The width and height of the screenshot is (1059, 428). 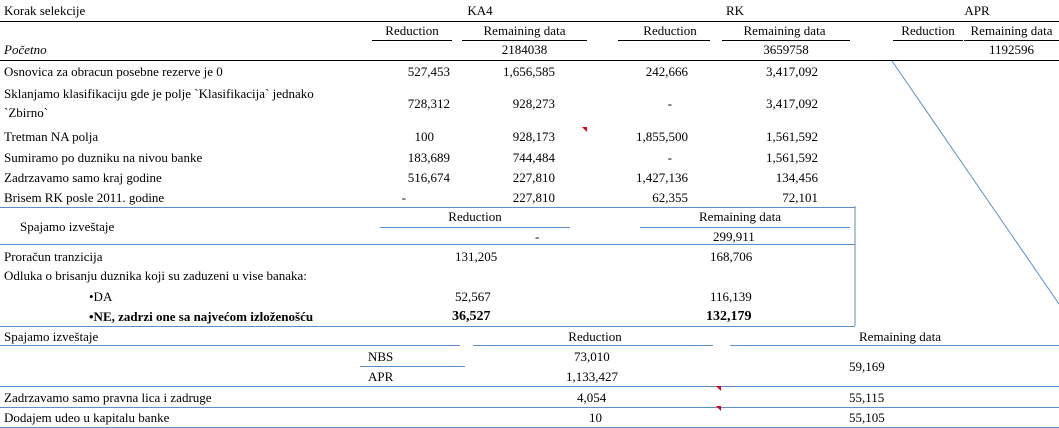 I want to click on rk-remaining-cell: 134,456, so click(x=796, y=177).